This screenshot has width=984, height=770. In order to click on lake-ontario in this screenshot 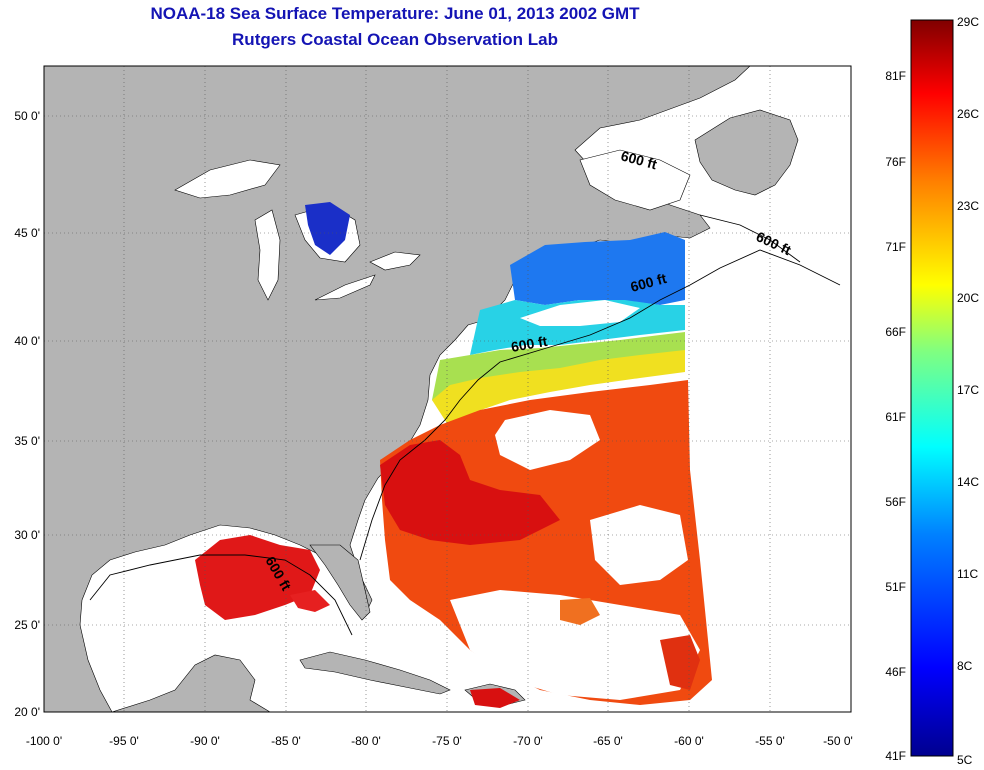, I will do `click(395, 261)`.